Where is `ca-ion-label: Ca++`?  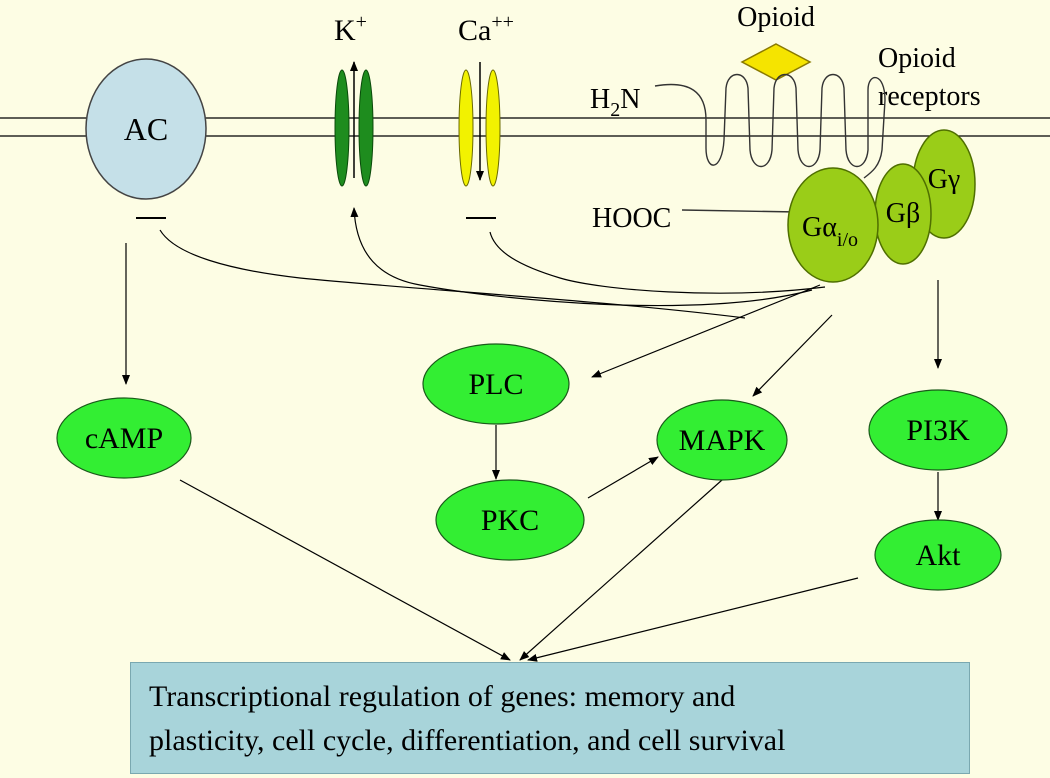 ca-ion-label: Ca++ is located at coordinates (486, 29).